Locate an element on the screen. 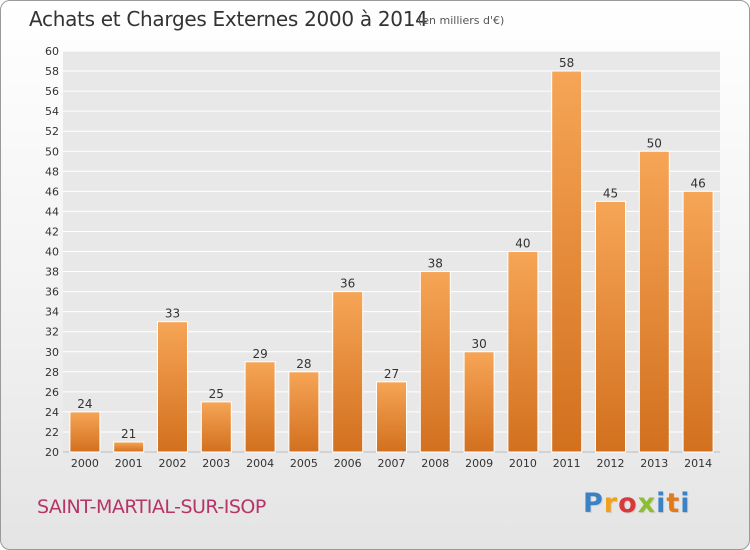 The height and width of the screenshot is (550, 750). data-label: 24 is located at coordinates (84, 404).